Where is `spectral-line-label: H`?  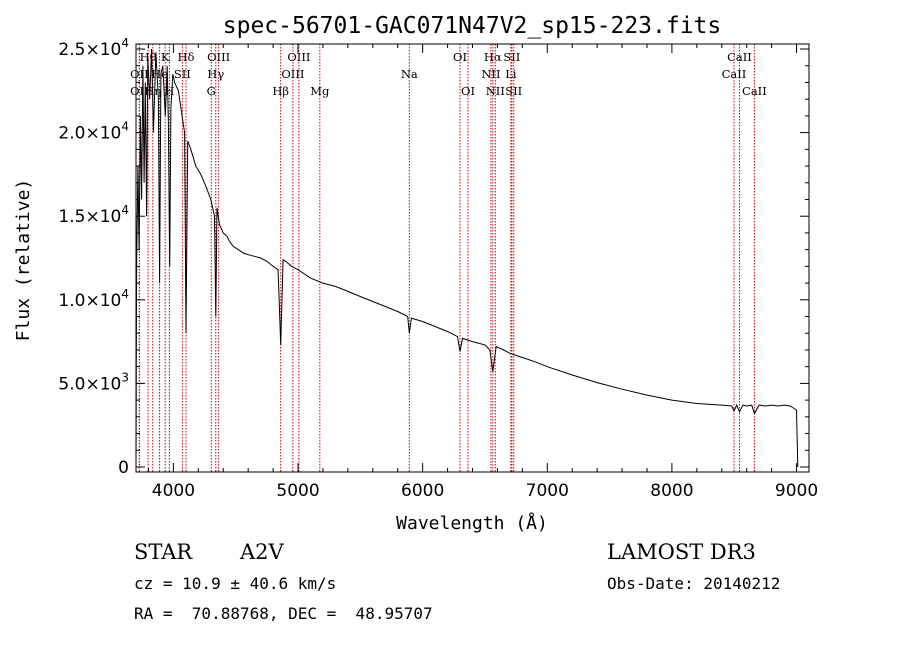
spectral-line-label: H is located at coordinates (169, 91).